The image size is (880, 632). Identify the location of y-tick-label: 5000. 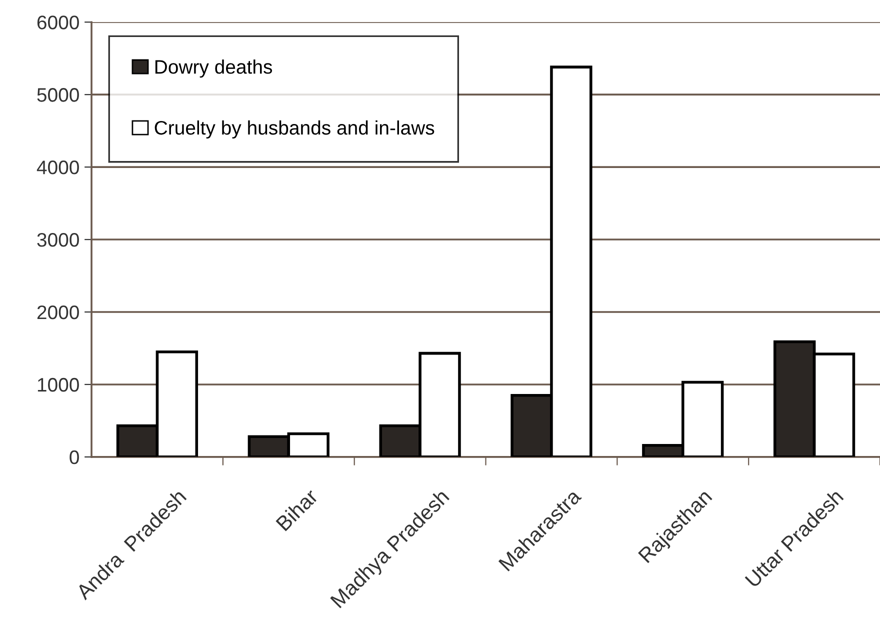
(58, 95).